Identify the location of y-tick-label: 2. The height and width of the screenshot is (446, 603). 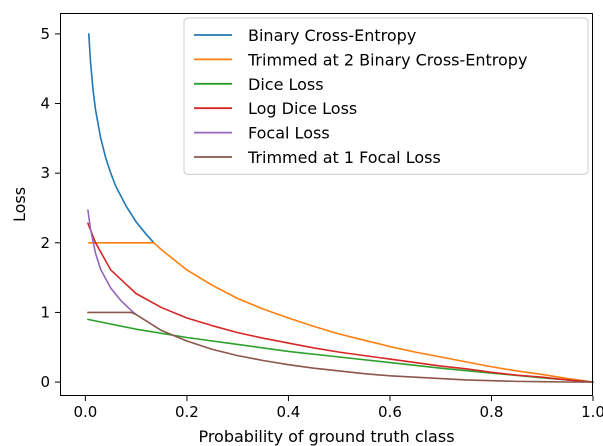
(45, 243).